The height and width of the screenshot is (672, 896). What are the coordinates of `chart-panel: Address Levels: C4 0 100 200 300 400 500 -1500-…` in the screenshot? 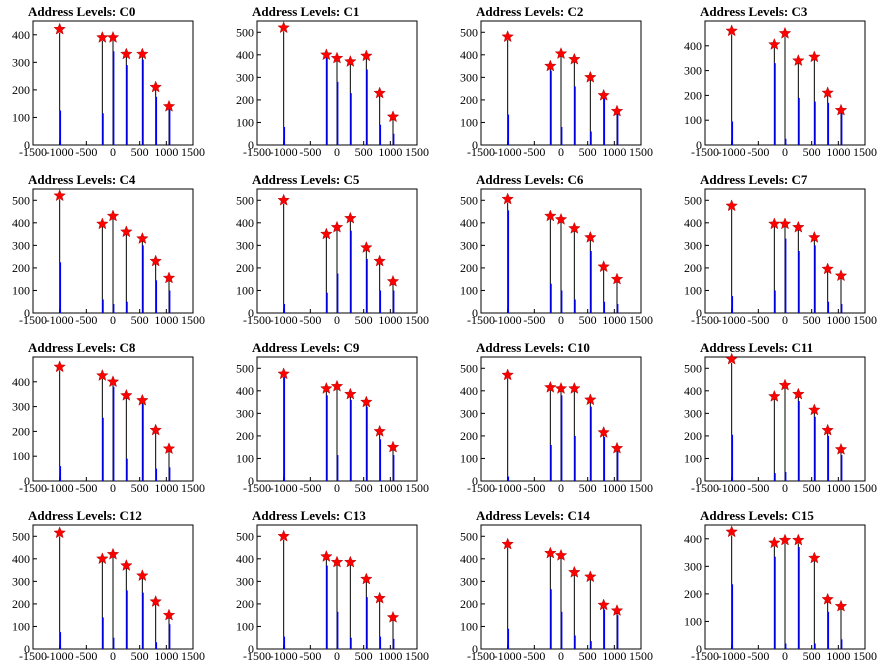 It's located at (112, 252).